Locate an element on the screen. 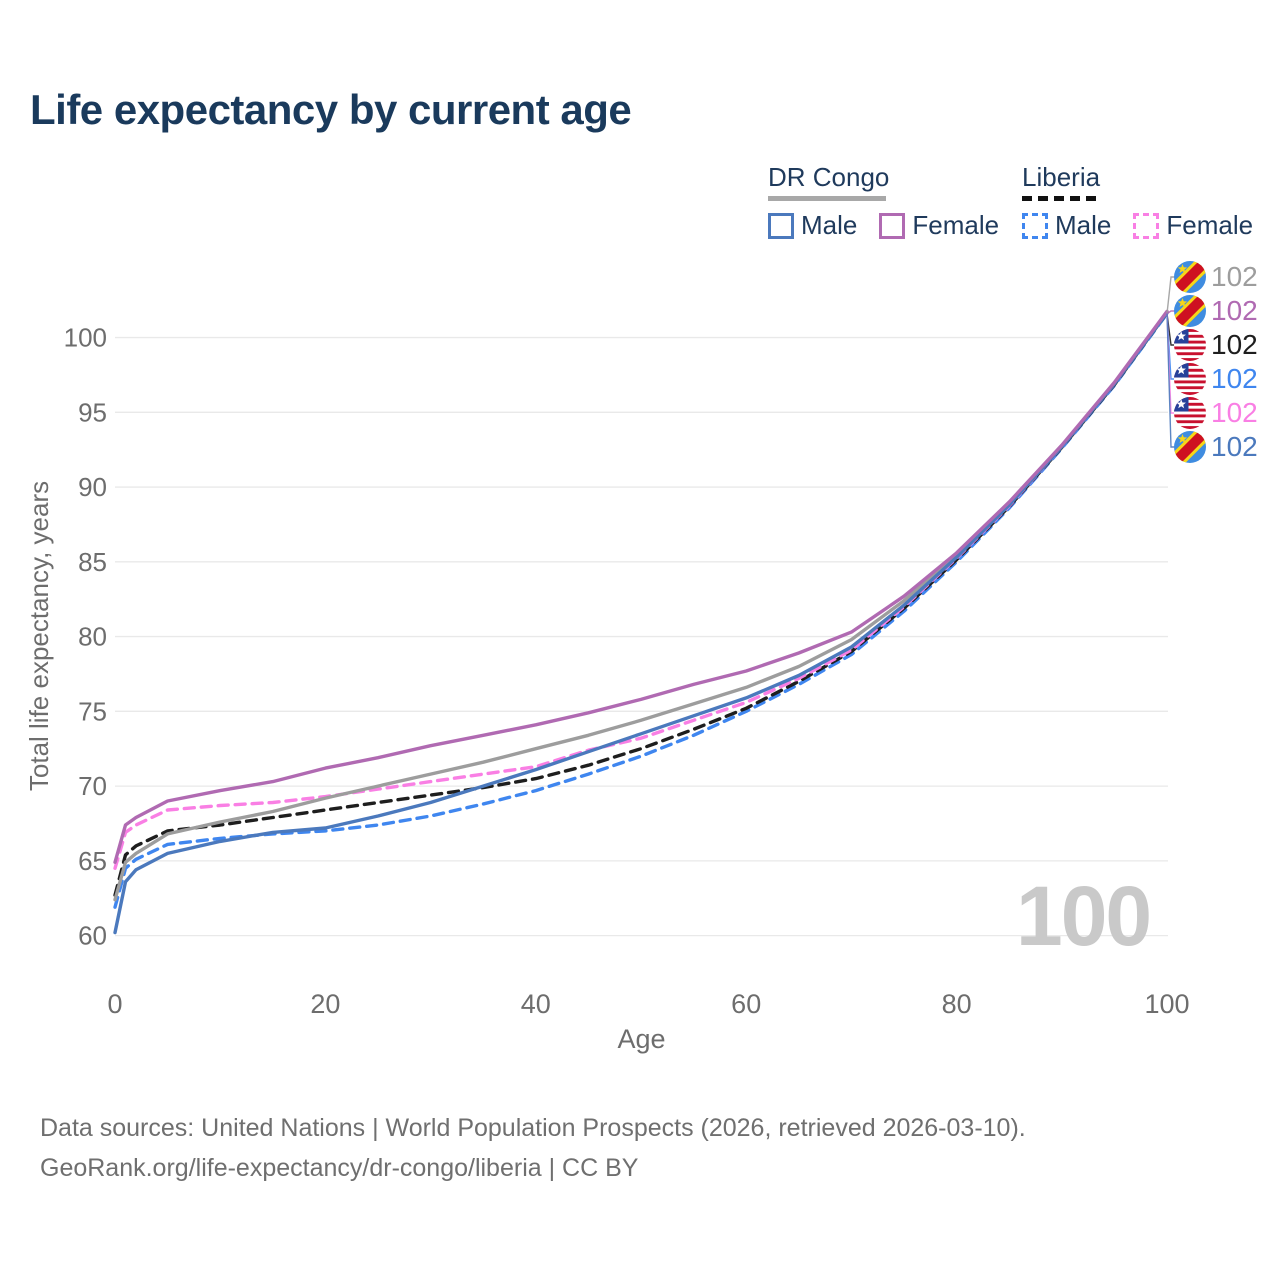 This screenshot has height=1280, width=1280. y-tick-label: 80 is located at coordinates (92, 637).